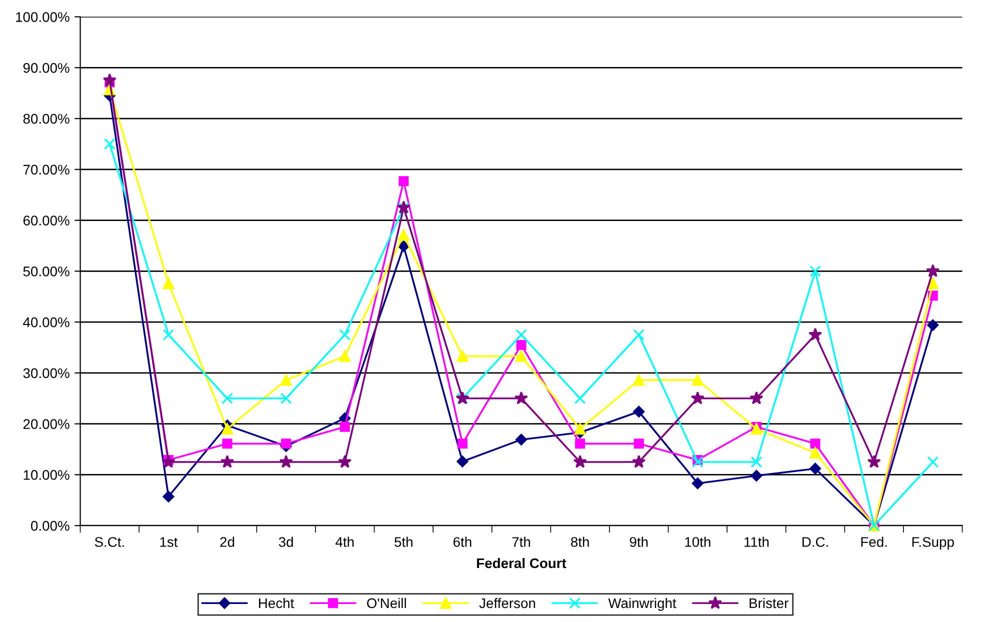  Describe the element at coordinates (46, 271) in the screenshot. I see `y-tick-label: 50.00%` at that location.